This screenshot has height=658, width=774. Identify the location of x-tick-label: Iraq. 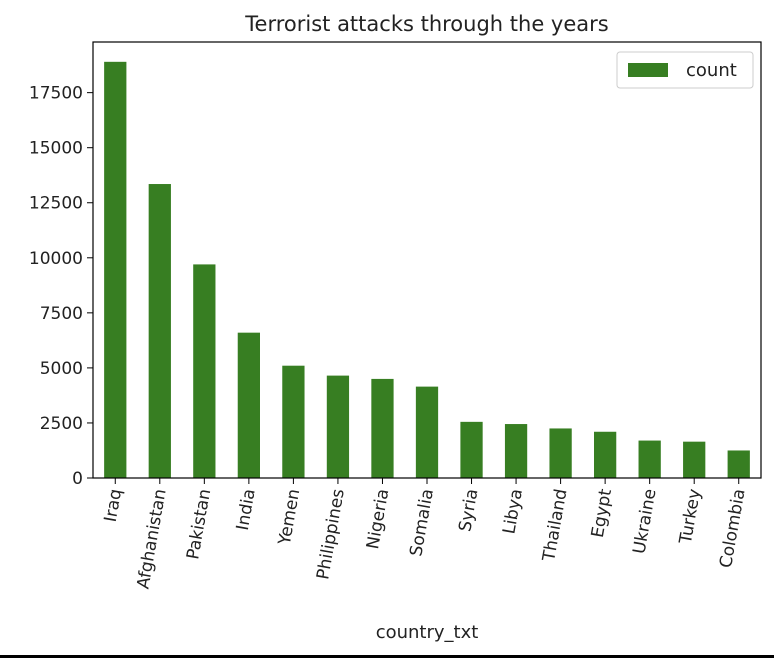
(113, 505).